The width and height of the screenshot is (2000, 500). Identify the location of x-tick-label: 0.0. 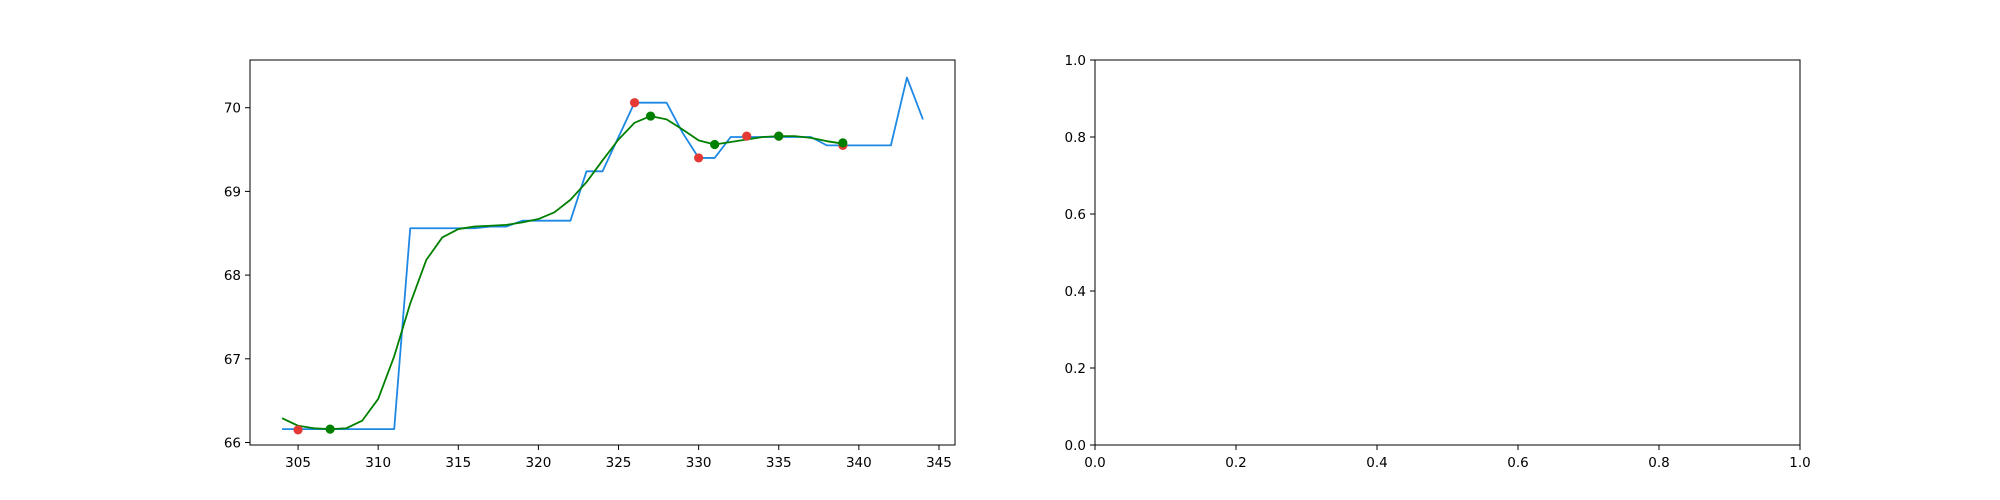
(1094, 463).